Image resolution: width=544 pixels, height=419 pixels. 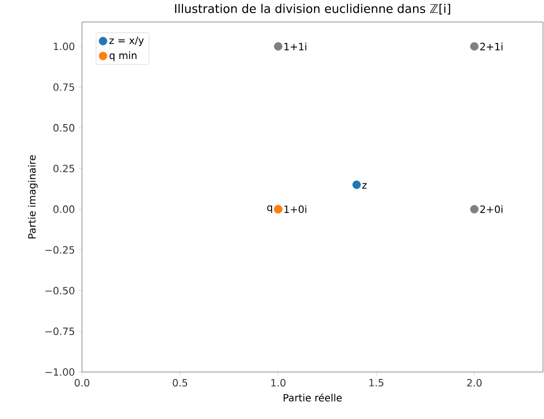 I want to click on x-tick-label: 1.0, so click(x=278, y=383).